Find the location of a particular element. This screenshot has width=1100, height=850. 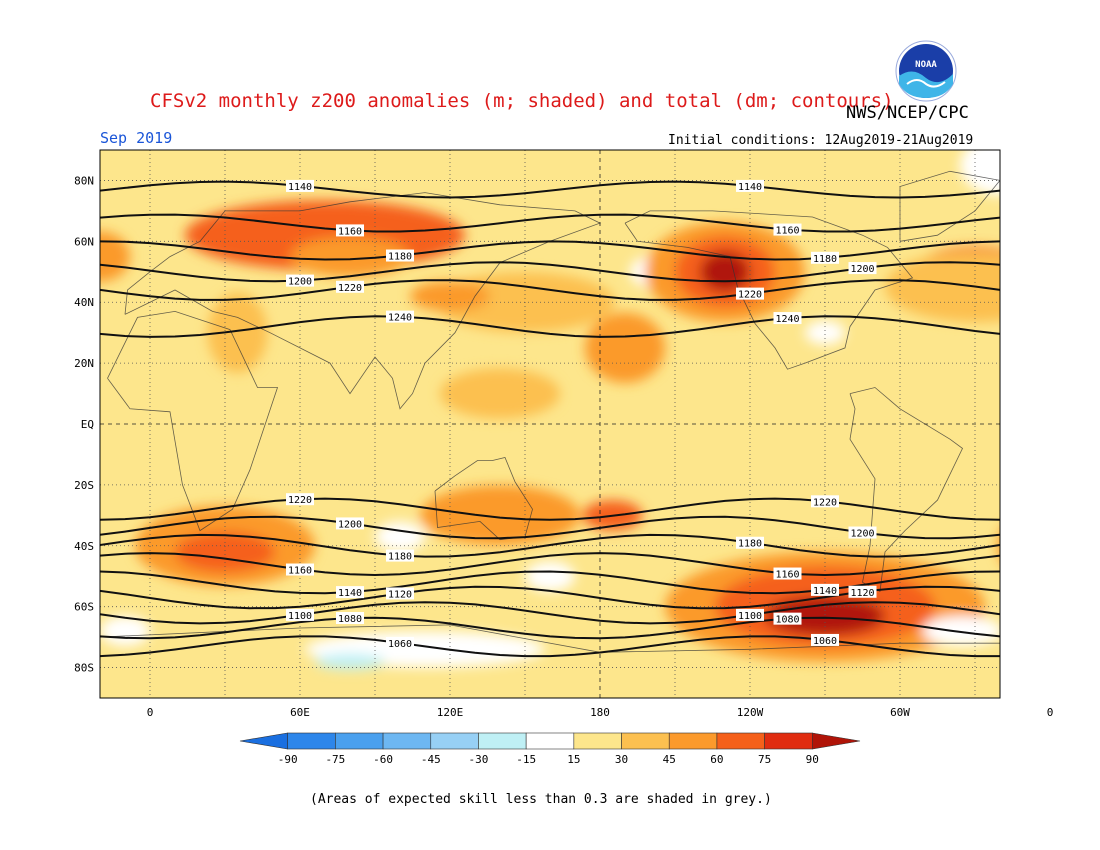

contour-label: 1120 is located at coordinates (862, 592).